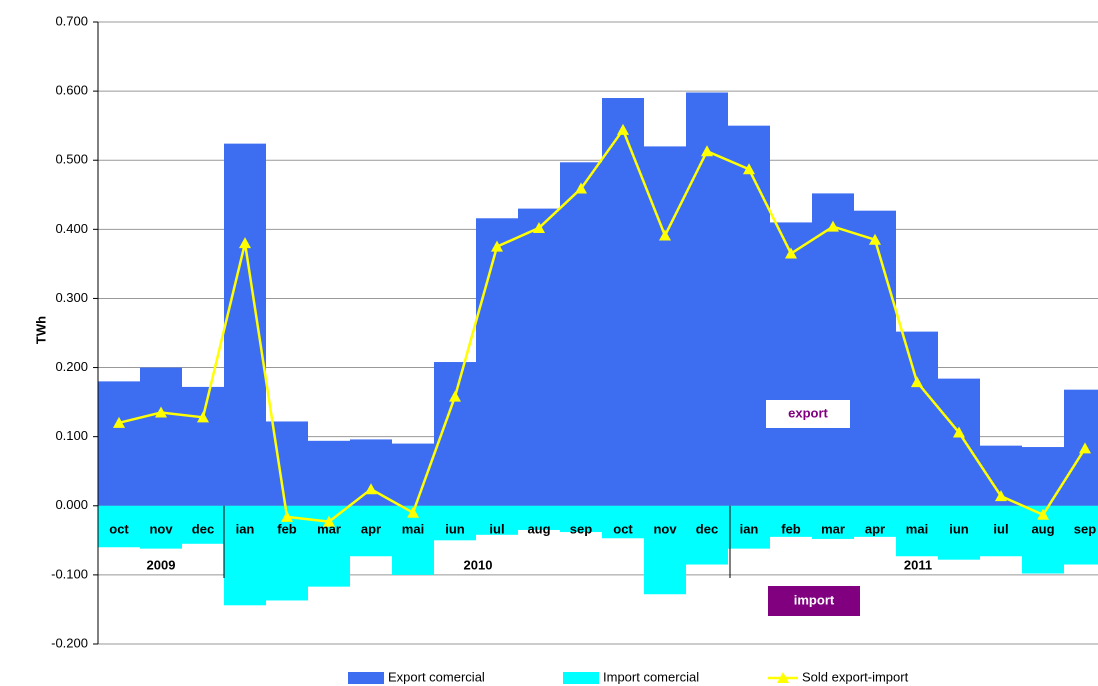 The width and height of the screenshot is (1098, 686). Describe the element at coordinates (71, 90) in the screenshot. I see `y-tick-label: 0.600` at that location.